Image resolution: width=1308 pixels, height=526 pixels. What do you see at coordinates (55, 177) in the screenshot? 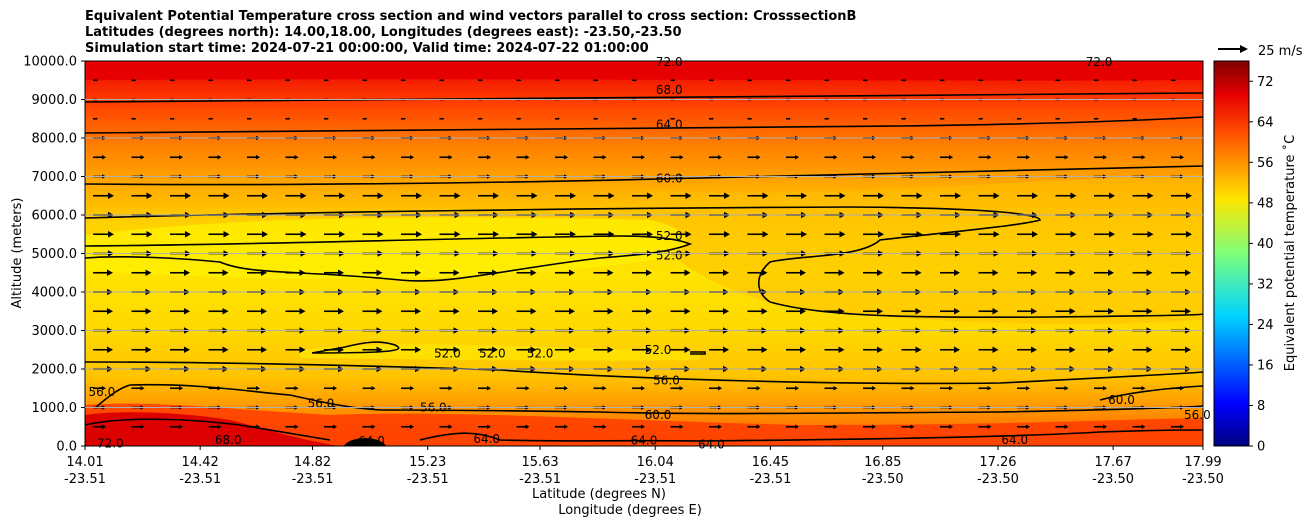
I see `y-tick-label: 7000.0` at bounding box center [55, 177].